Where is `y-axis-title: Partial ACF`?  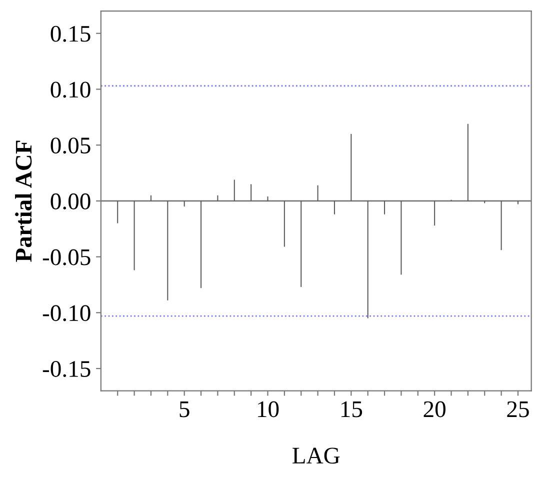
y-axis-title: Partial ACF is located at coordinates (23, 201).